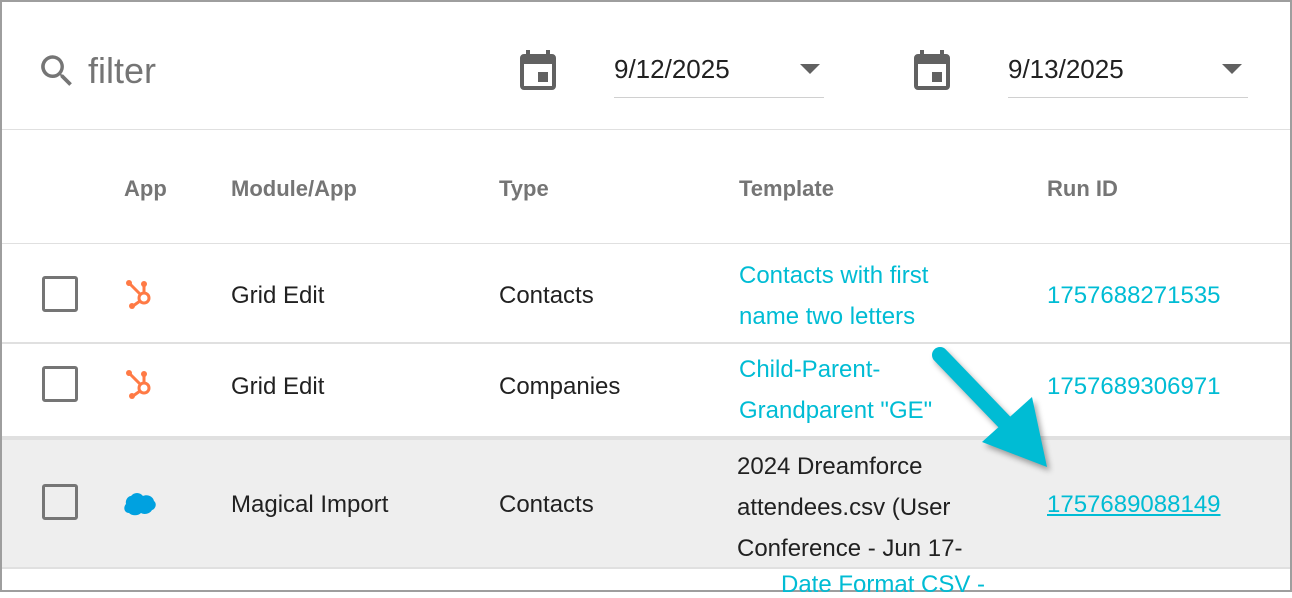 Image resolution: width=1292 pixels, height=598 pixels. Describe the element at coordinates (1082, 188) in the screenshot. I see `column-header-run-id: Run ID` at that location.